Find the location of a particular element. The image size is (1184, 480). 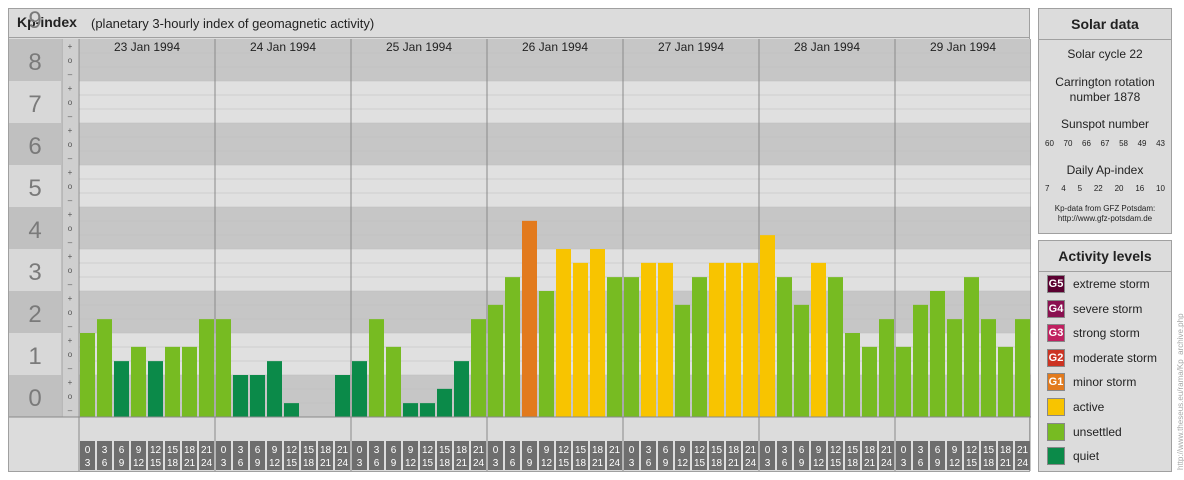

kp-band is located at coordinates (555, 60).